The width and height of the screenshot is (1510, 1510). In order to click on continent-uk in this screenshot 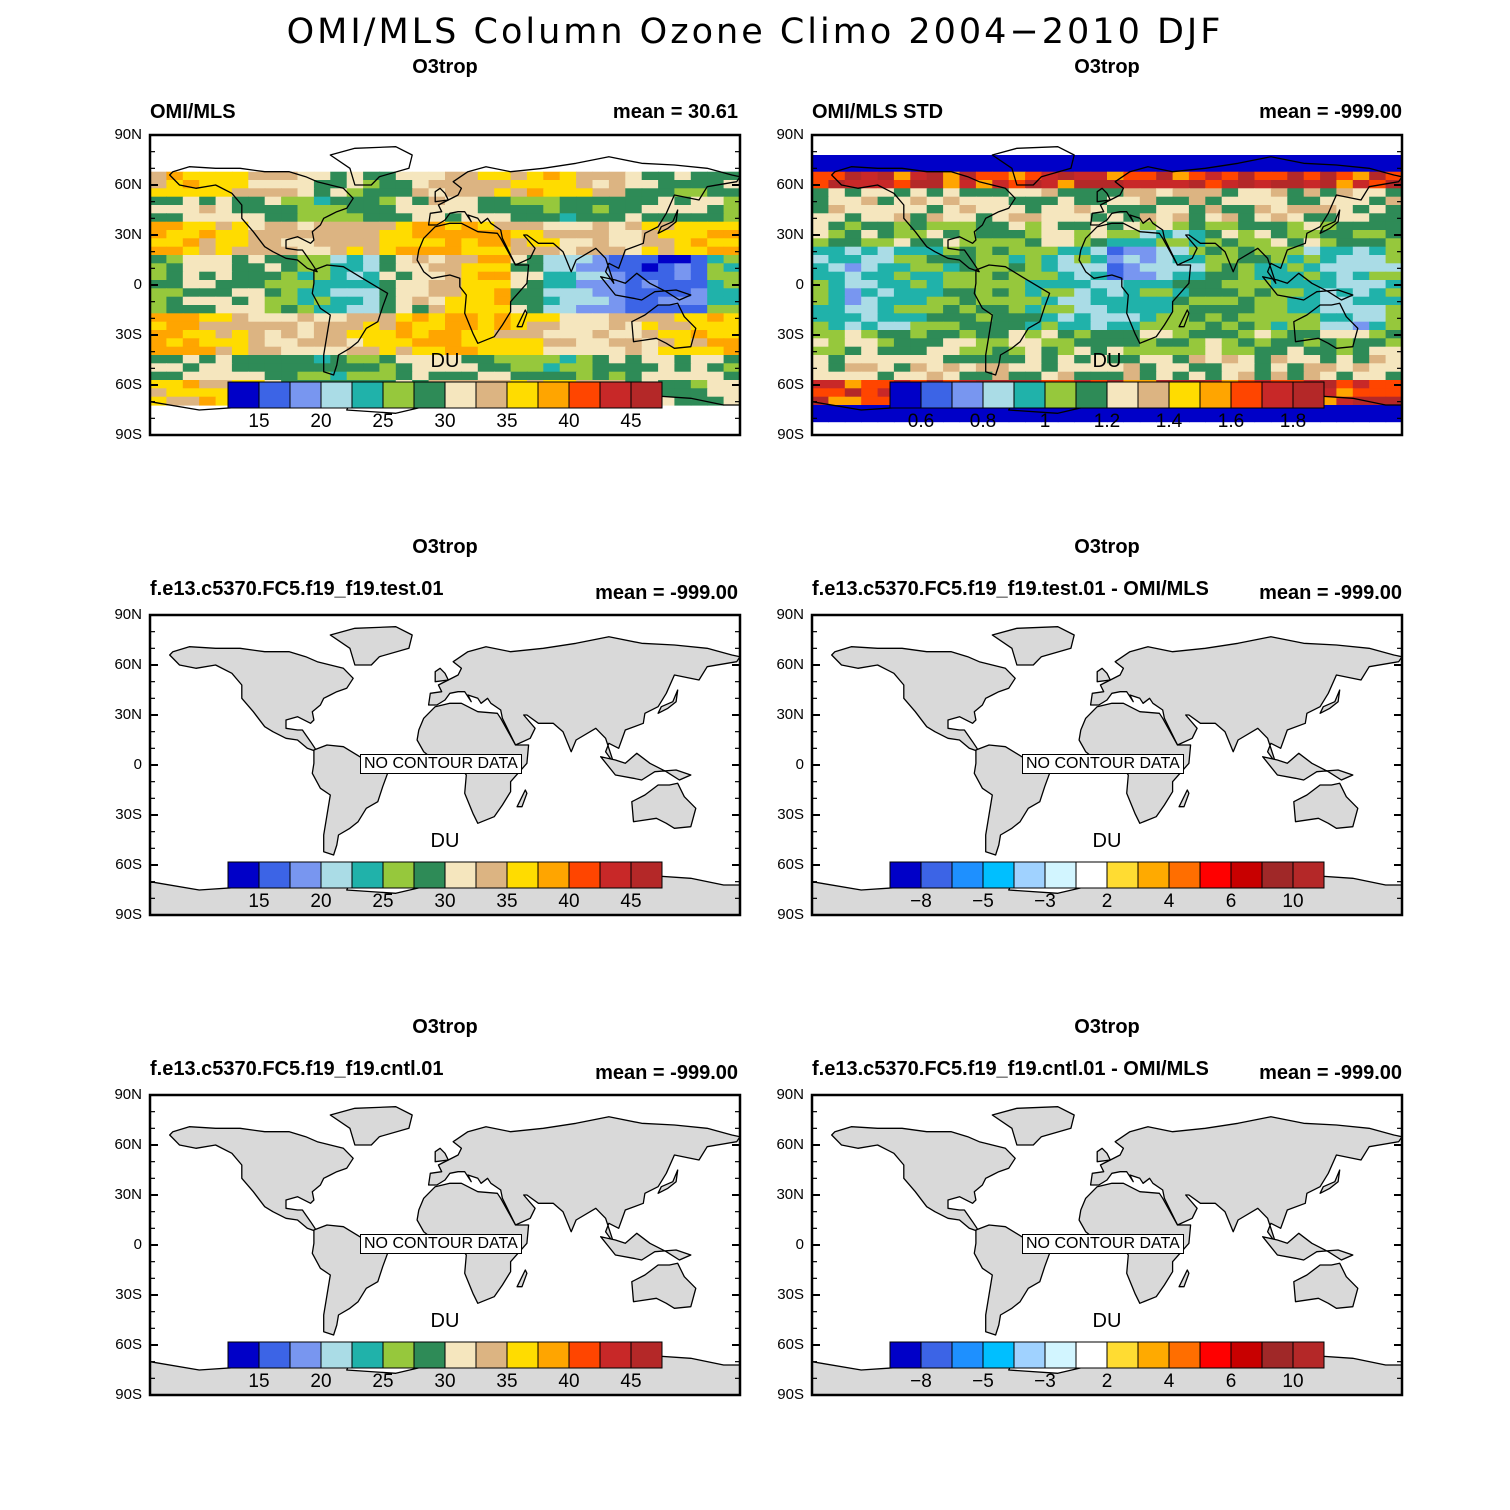, I will do `click(1103, 675)`.